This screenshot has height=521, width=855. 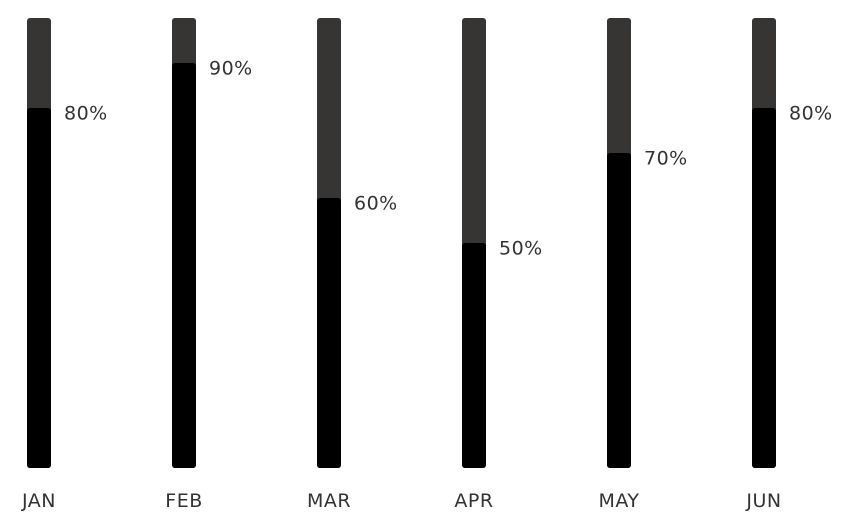 What do you see at coordinates (329, 501) in the screenshot?
I see `category-label: MAR` at bounding box center [329, 501].